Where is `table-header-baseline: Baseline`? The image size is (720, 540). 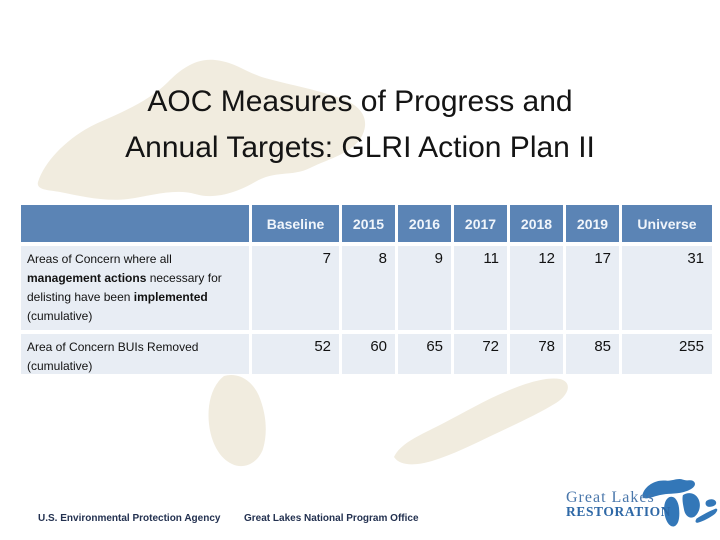 table-header-baseline: Baseline is located at coordinates (295, 223).